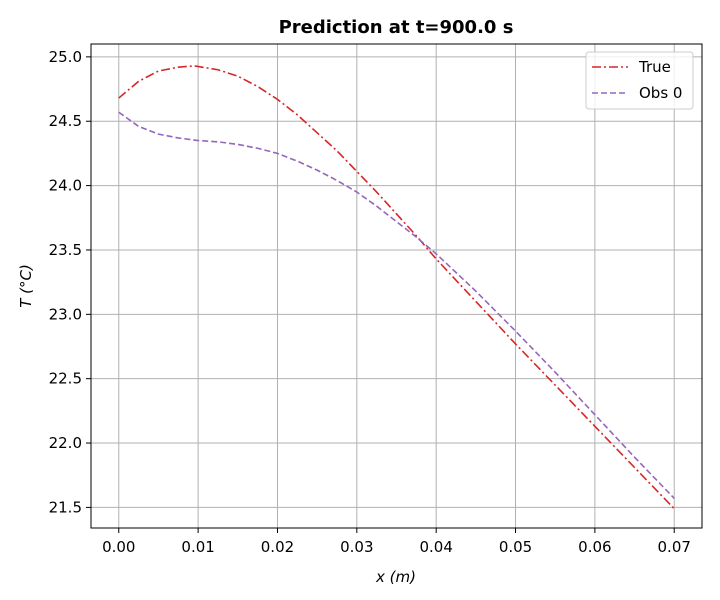 Image resolution: width=720 pixels, height=600 pixels. What do you see at coordinates (515, 547) in the screenshot?
I see `x-tick-label: 0.05` at bounding box center [515, 547].